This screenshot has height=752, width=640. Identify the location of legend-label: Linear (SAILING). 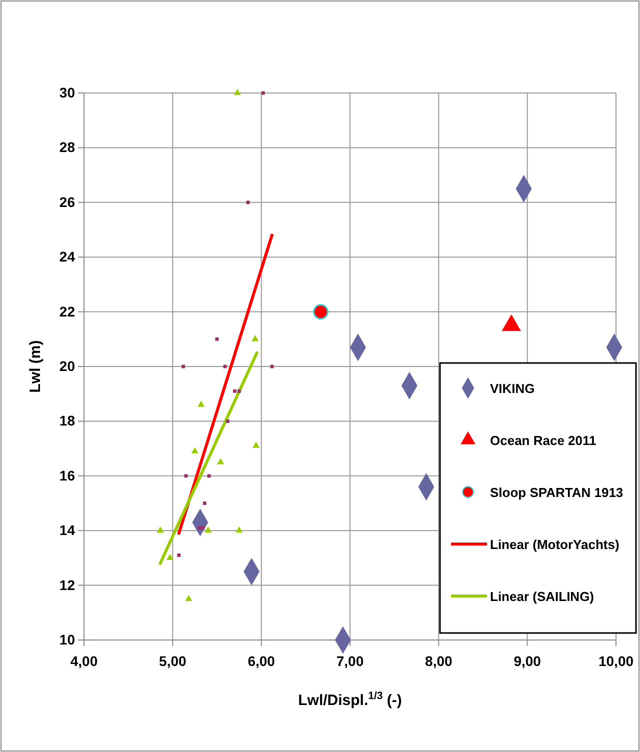
(542, 596).